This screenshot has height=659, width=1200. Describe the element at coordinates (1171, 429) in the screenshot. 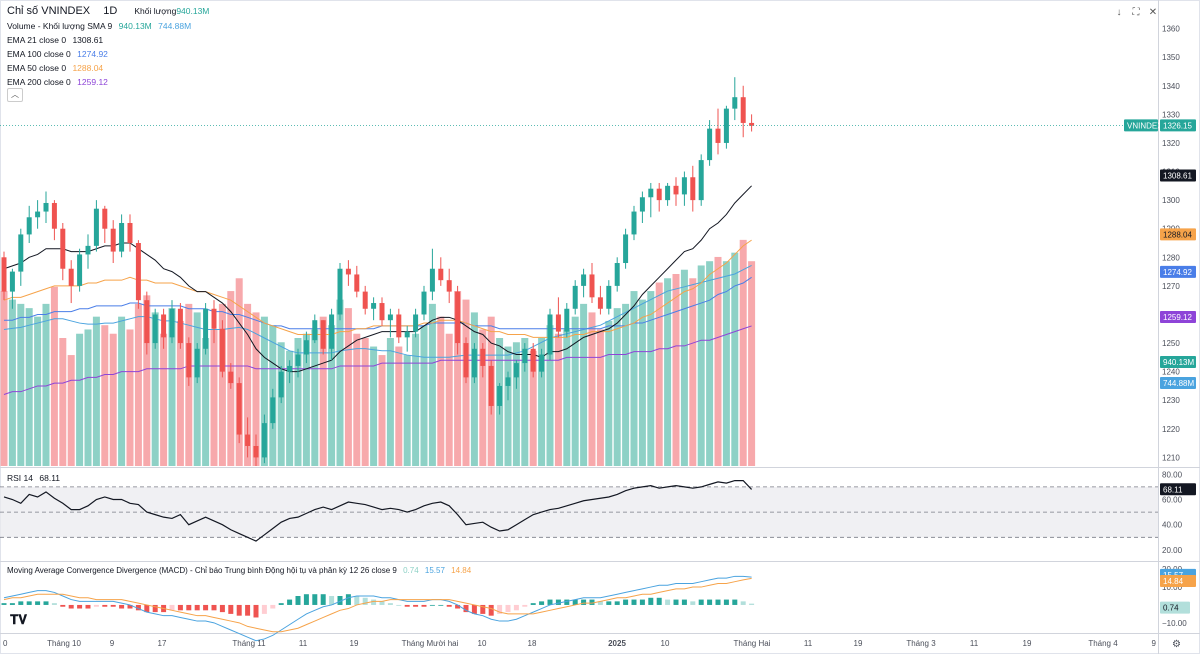

I see `price-tick-label: 1220` at that location.